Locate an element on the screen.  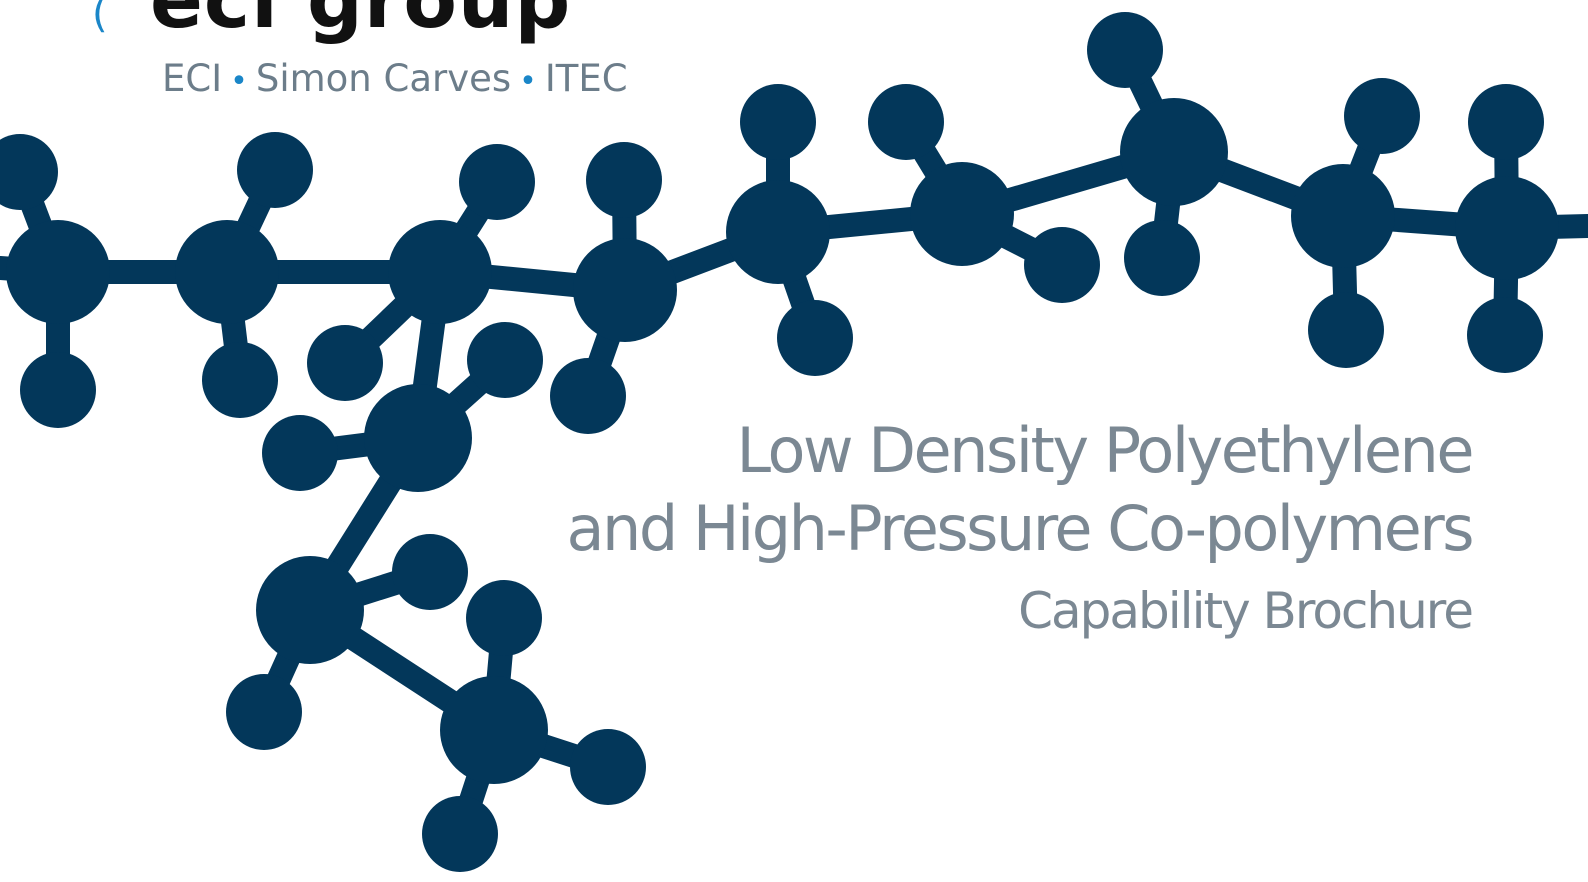
title-line-2: and High-Pressure Co-polymers is located at coordinates (1020, 528).